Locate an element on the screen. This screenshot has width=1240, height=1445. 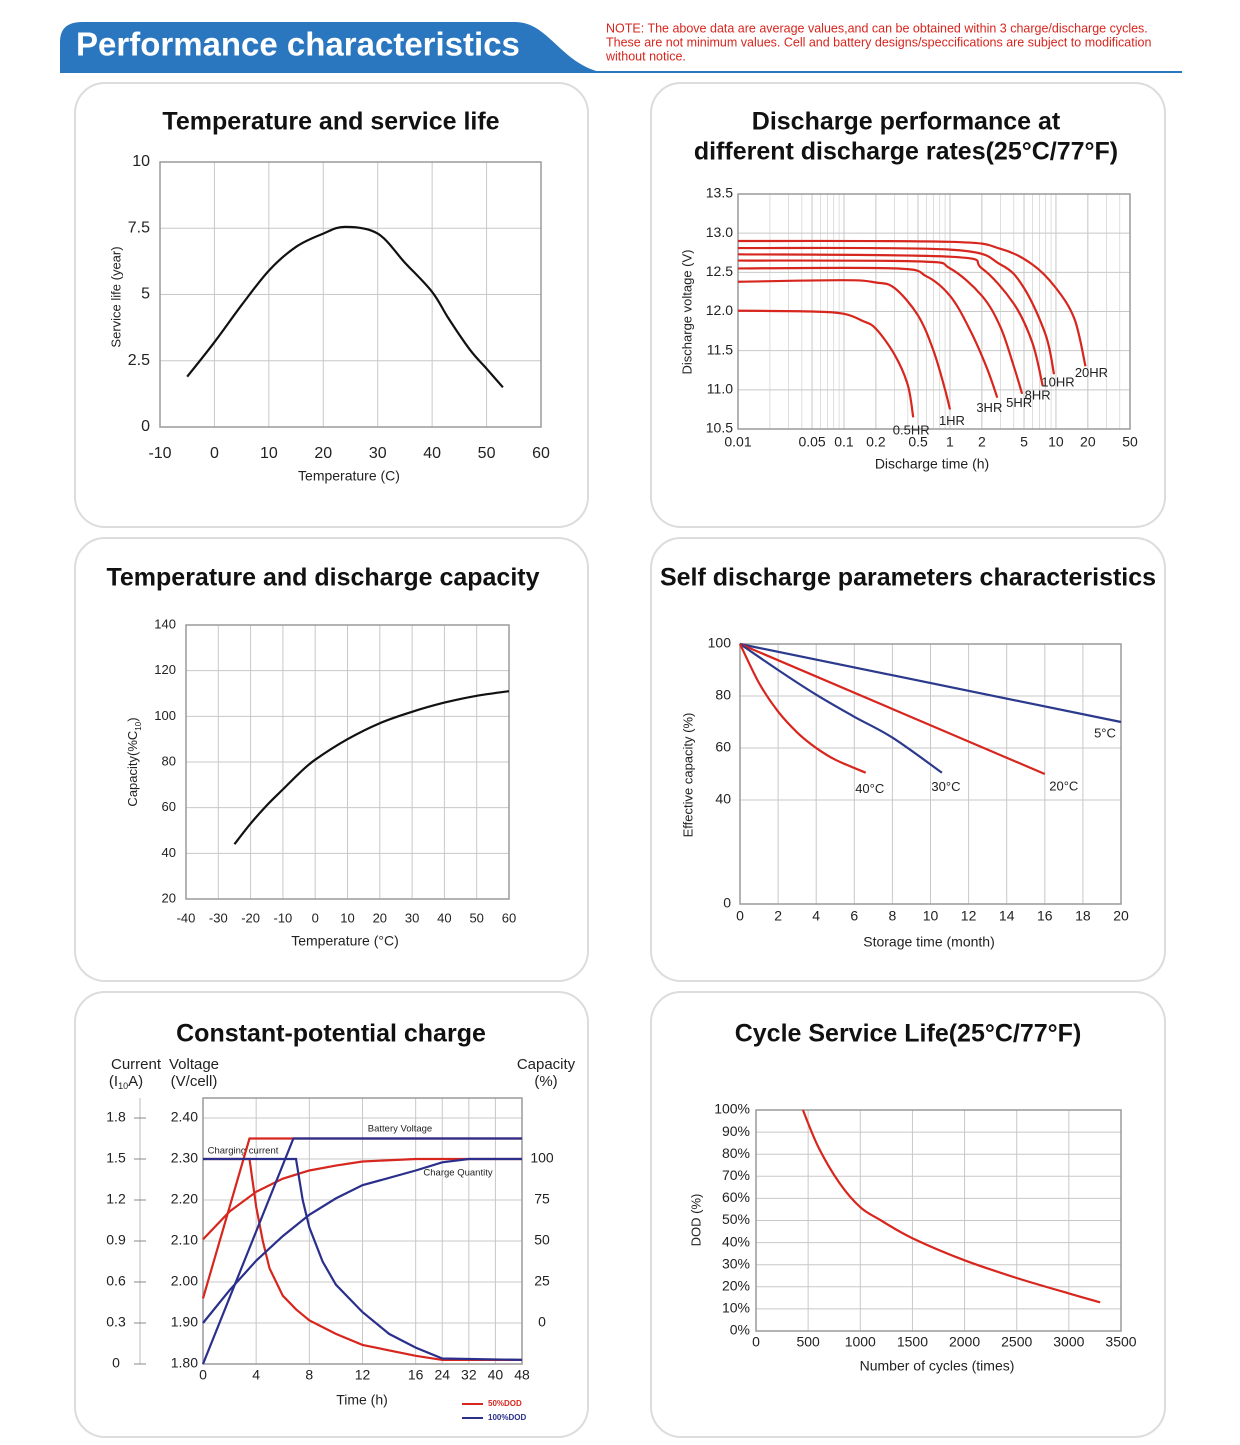
x-tick-label: 1500 is located at coordinates (912, 1342).